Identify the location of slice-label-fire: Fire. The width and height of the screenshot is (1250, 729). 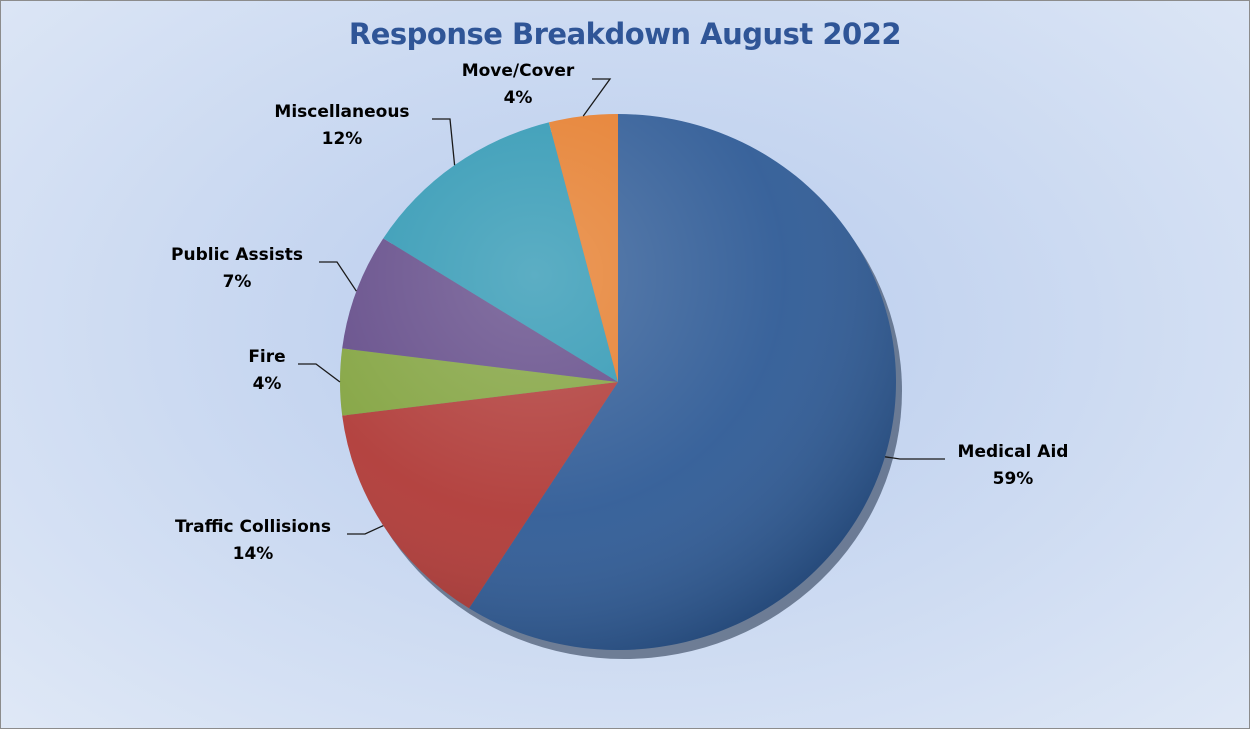
(266, 357).